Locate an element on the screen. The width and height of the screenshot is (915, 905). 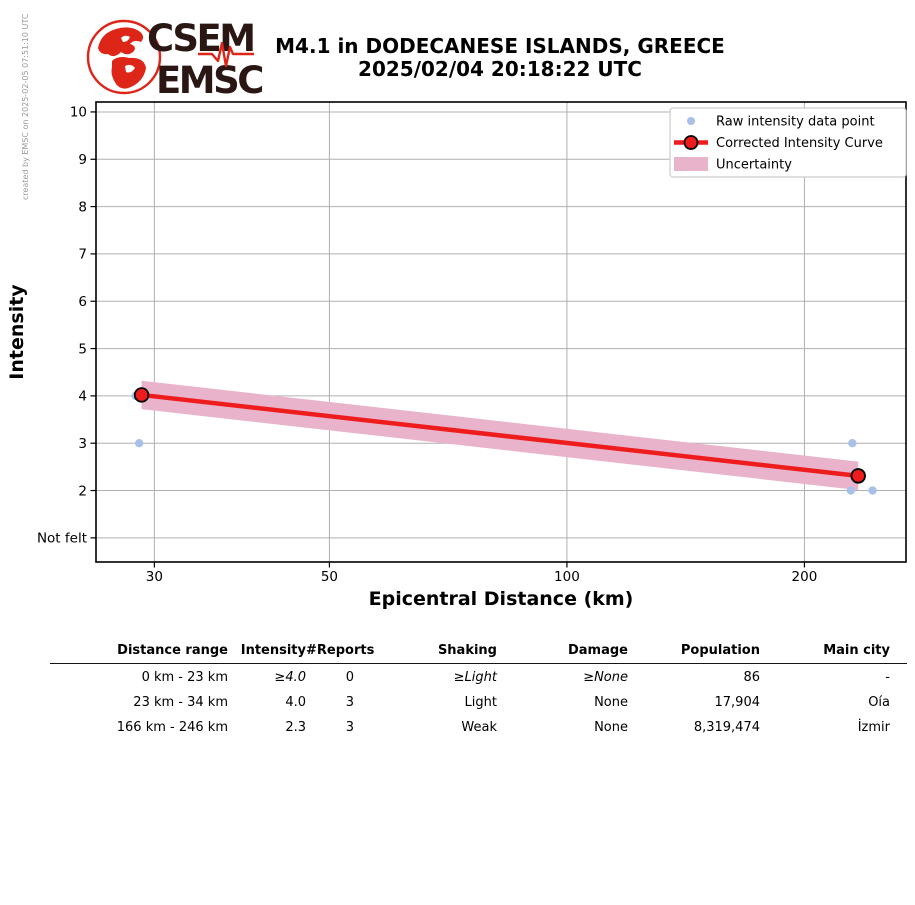
table-cell: Light is located at coordinates (480, 702).